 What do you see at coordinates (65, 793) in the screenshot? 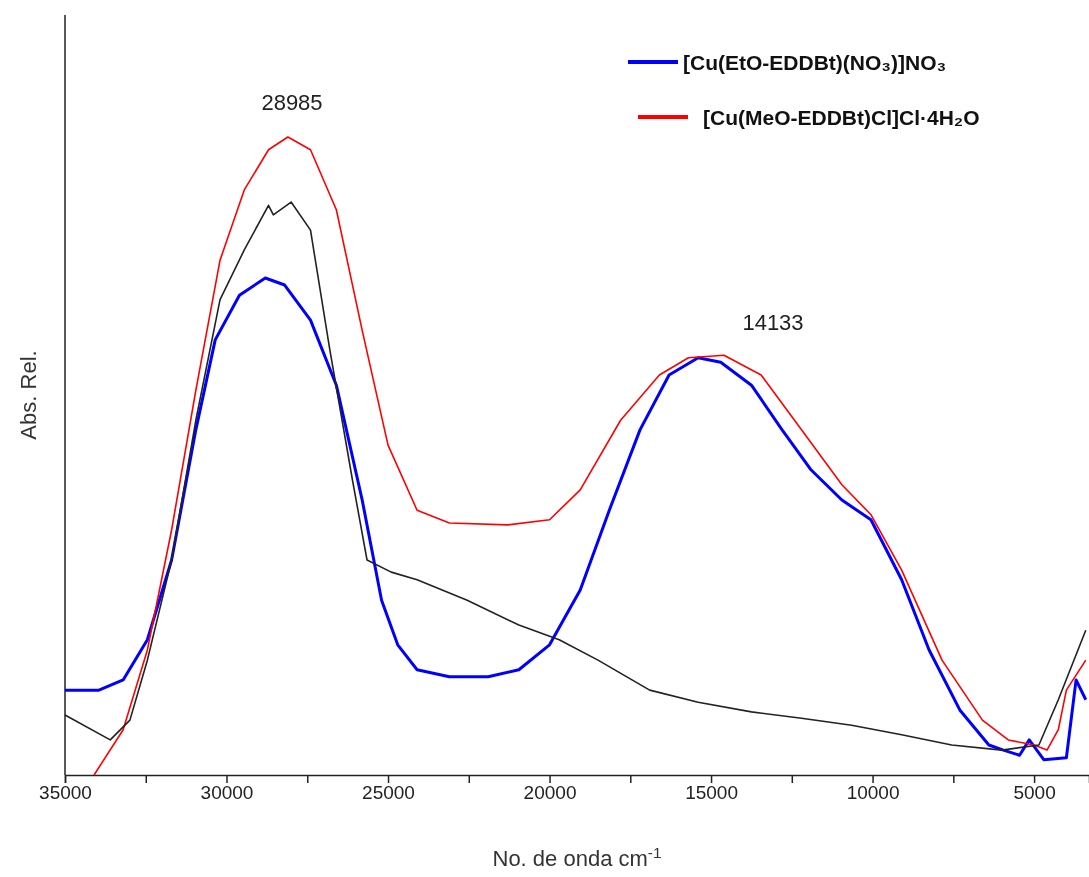
I see `x-tick-label: 35000` at bounding box center [65, 793].